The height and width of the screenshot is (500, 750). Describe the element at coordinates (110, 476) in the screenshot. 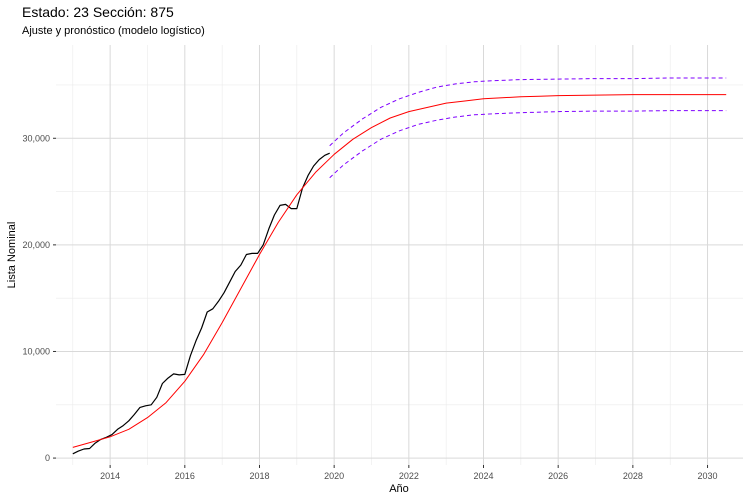

I see `x-tick-label: 2014` at that location.